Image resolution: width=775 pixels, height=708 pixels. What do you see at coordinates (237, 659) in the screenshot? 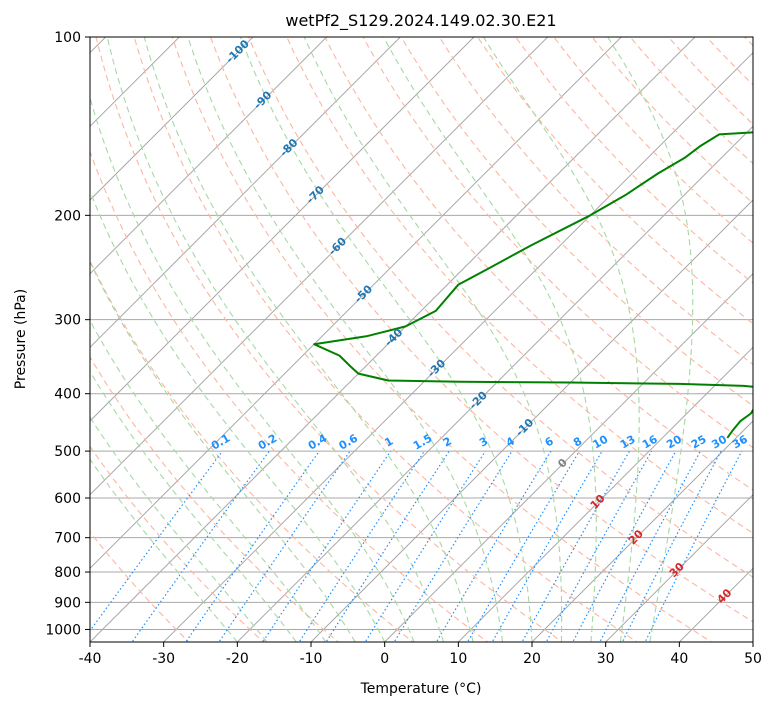
I see `x-tick-label: -20` at bounding box center [237, 659].